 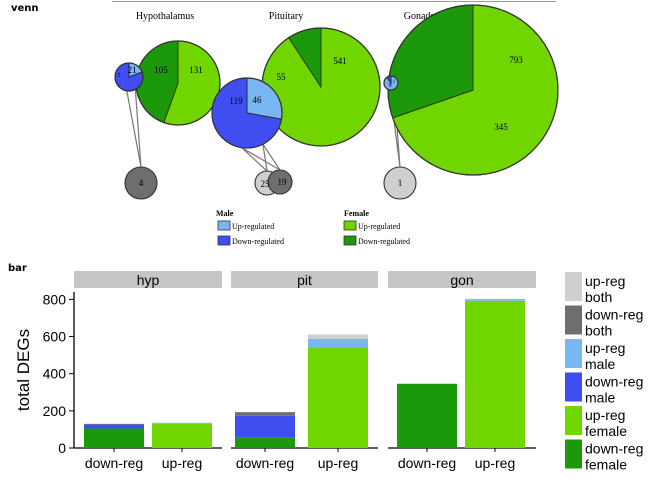 What do you see at coordinates (225, 213) in the screenshot?
I see `venn-legend-label: Male` at bounding box center [225, 213].